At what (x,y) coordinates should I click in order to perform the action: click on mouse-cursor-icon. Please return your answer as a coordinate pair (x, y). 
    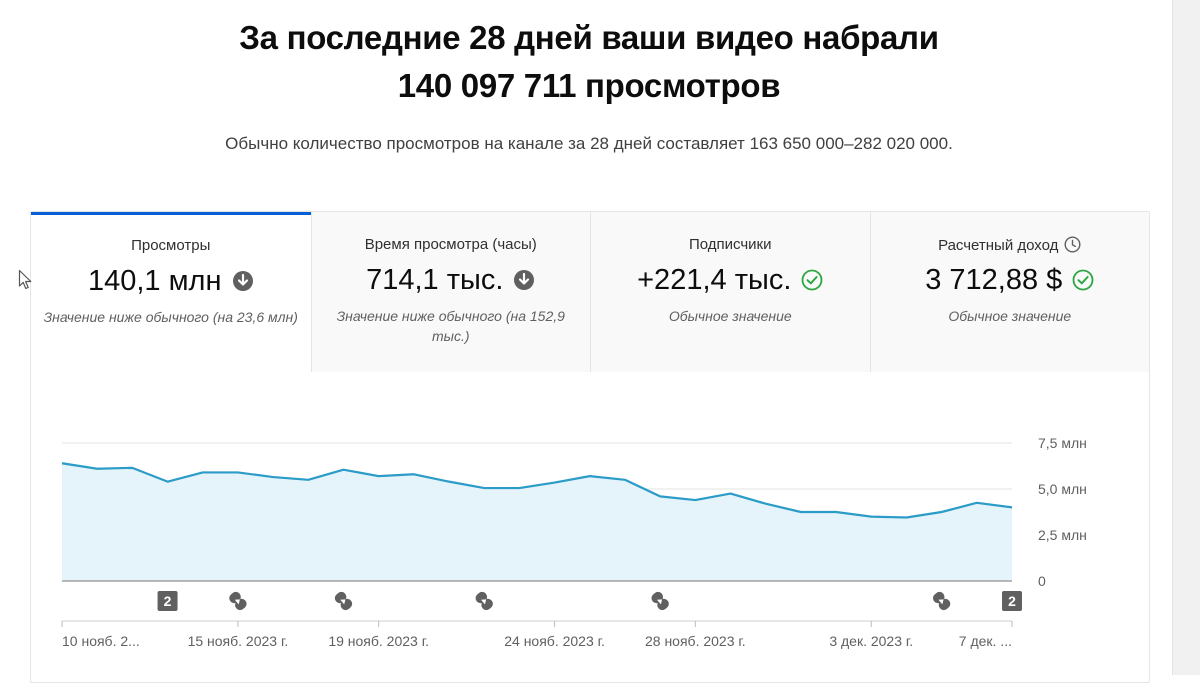
    Looking at the image, I should click on (26, 280).